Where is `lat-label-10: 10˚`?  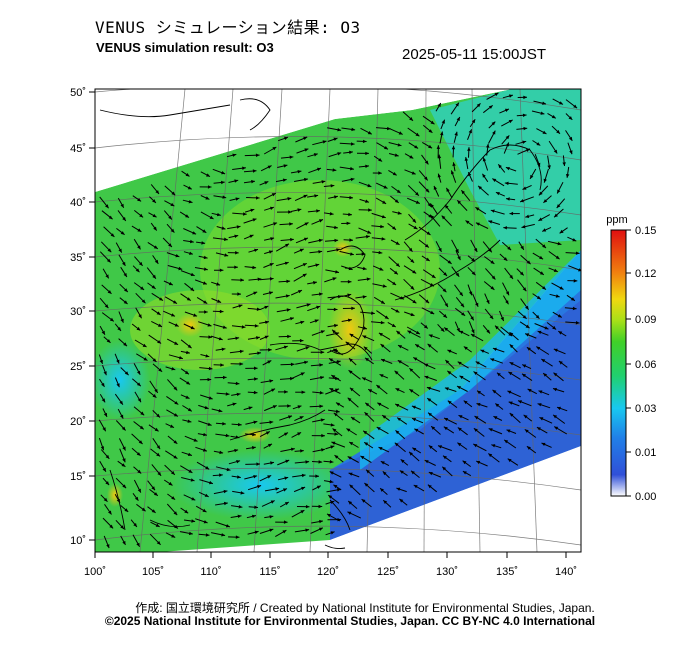
lat-label-10: 10˚ is located at coordinates (78, 541).